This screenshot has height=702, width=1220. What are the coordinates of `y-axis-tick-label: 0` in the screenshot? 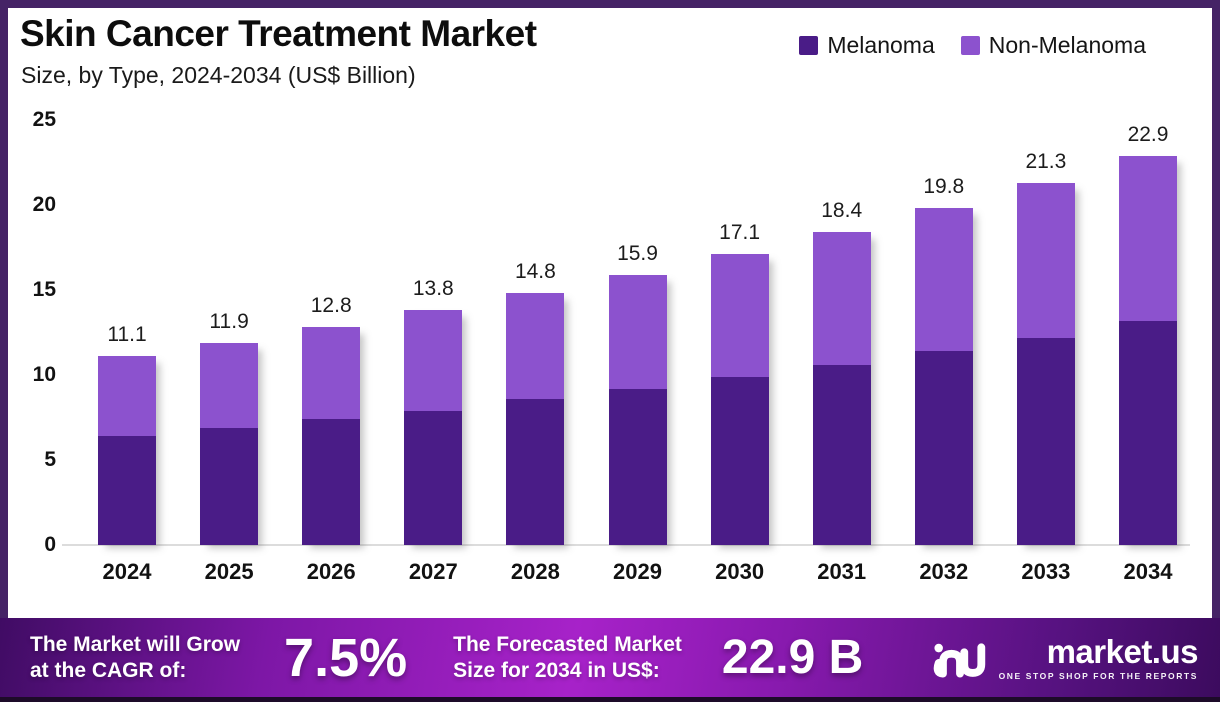 It's located at (50, 544).